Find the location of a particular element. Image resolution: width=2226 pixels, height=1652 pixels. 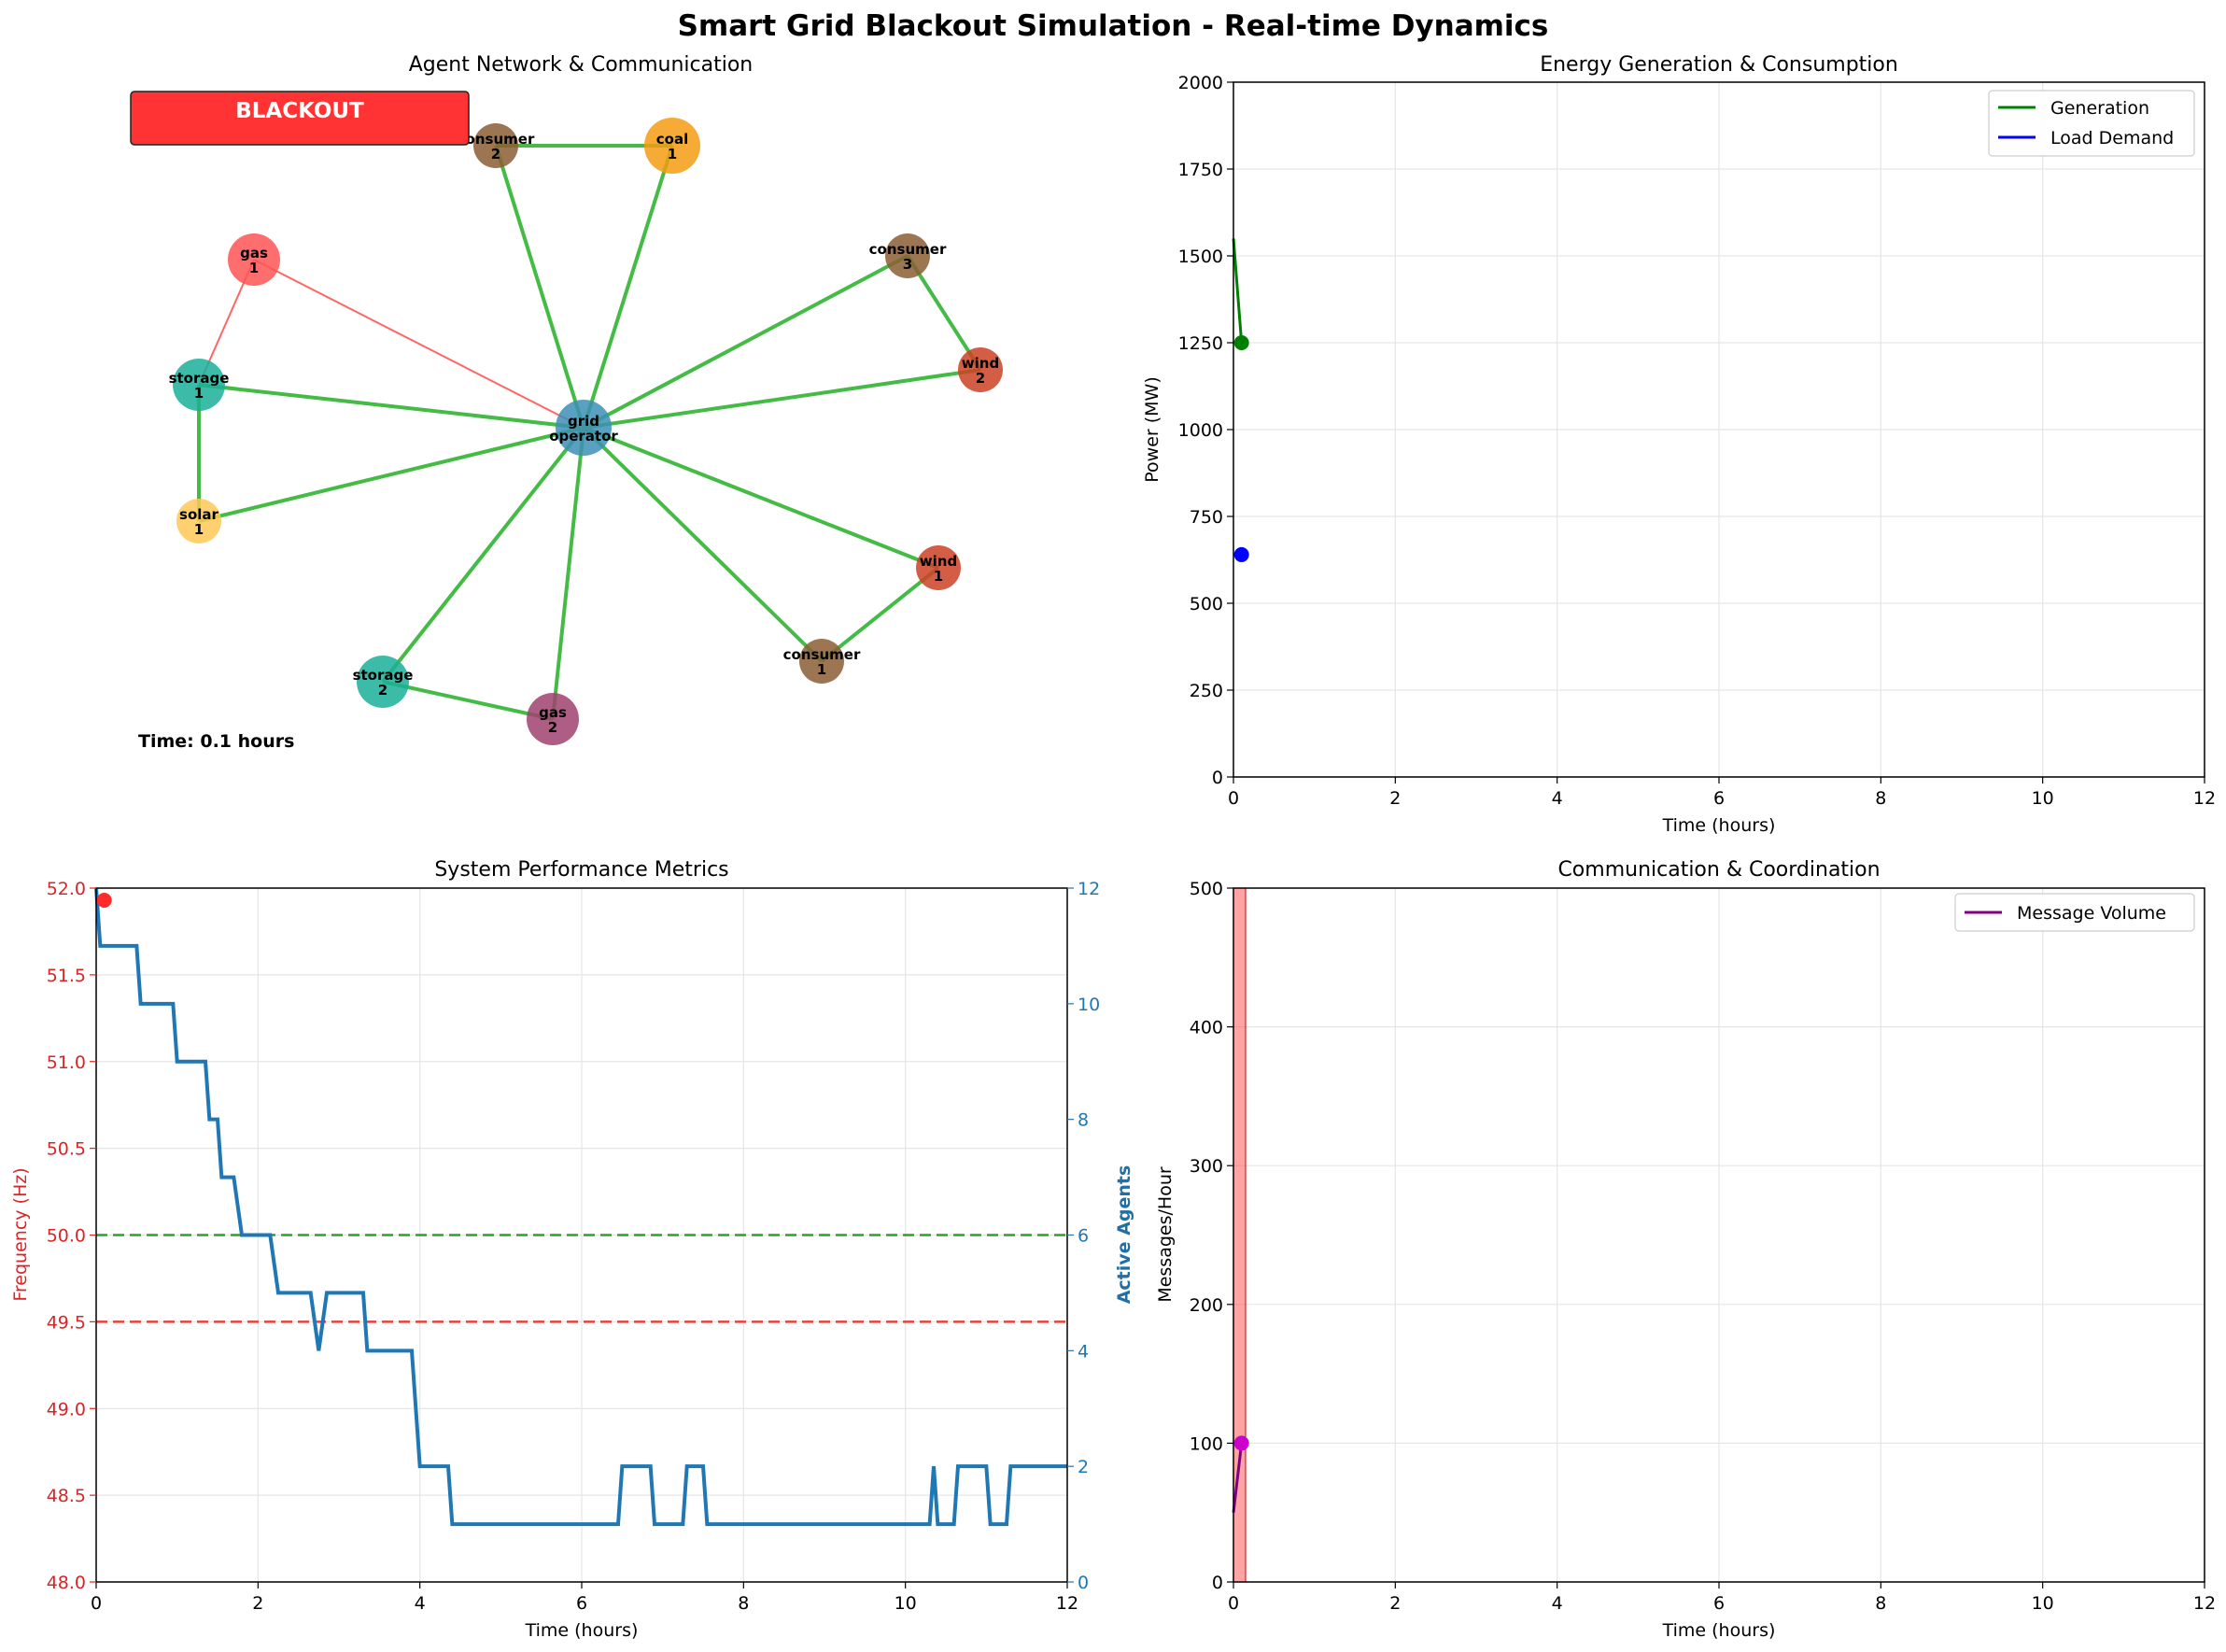

metrics-y-ticks-left: 48.0 48.5 49.0 49.5 50.0 50.5 51.0 51.5 52.0 is located at coordinates (71, 1236).